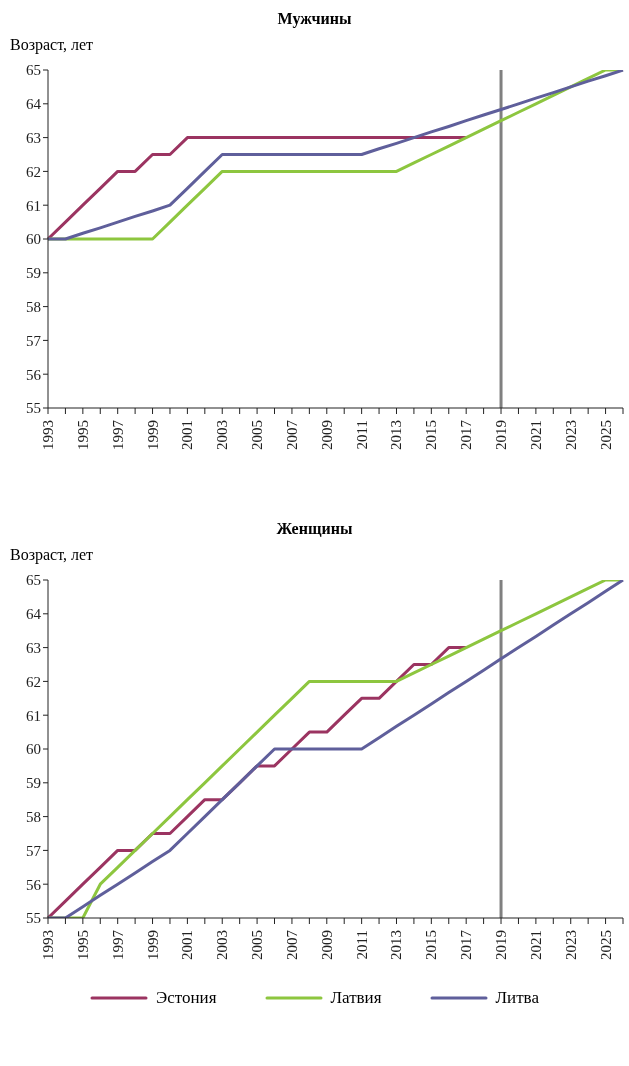 The width and height of the screenshot is (629, 1066). What do you see at coordinates (314, 19) in the screenshot?
I see `chart-title: Мужчины` at bounding box center [314, 19].